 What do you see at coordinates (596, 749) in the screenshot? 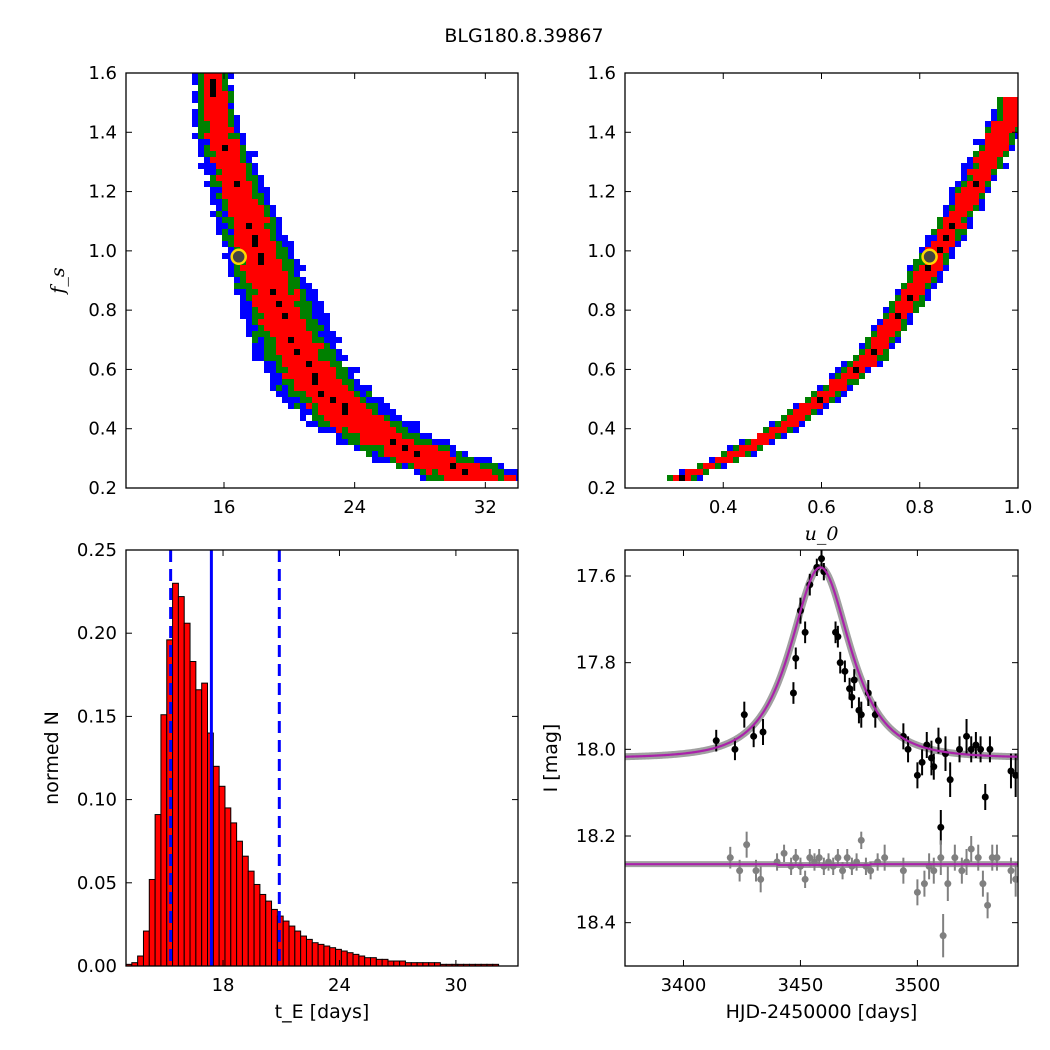
I see `y-tick-label: 18.0` at bounding box center [596, 749].